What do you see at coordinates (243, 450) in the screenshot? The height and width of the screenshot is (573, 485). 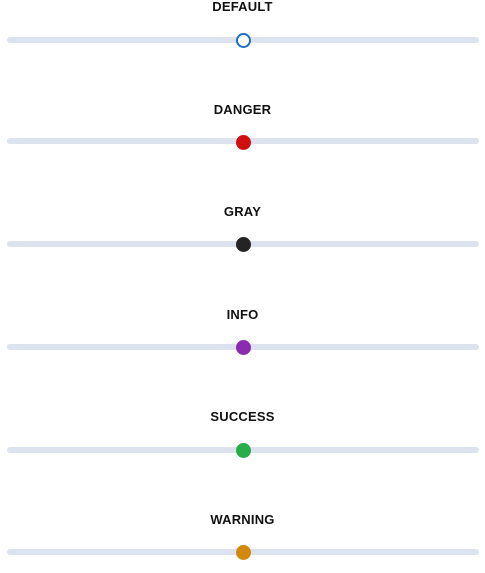 I see `slider-thumb-success` at bounding box center [243, 450].